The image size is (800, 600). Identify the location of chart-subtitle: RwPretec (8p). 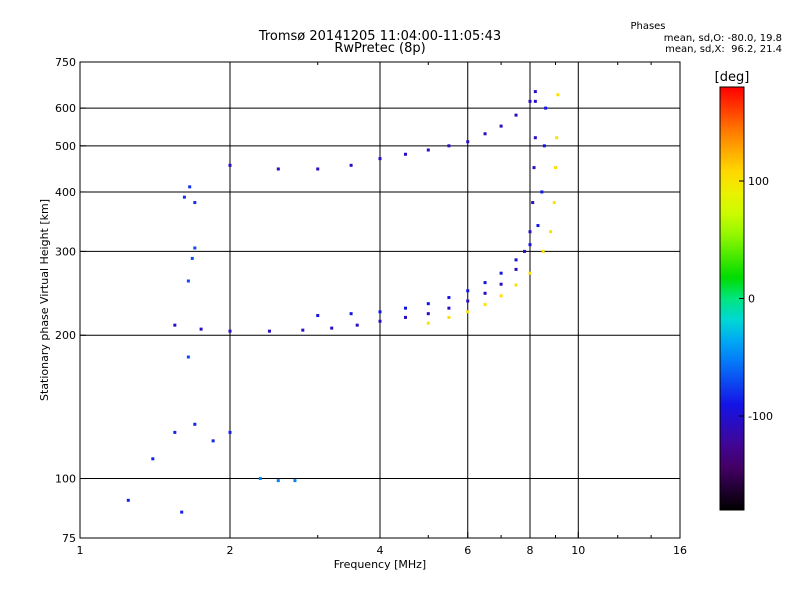
(380, 48).